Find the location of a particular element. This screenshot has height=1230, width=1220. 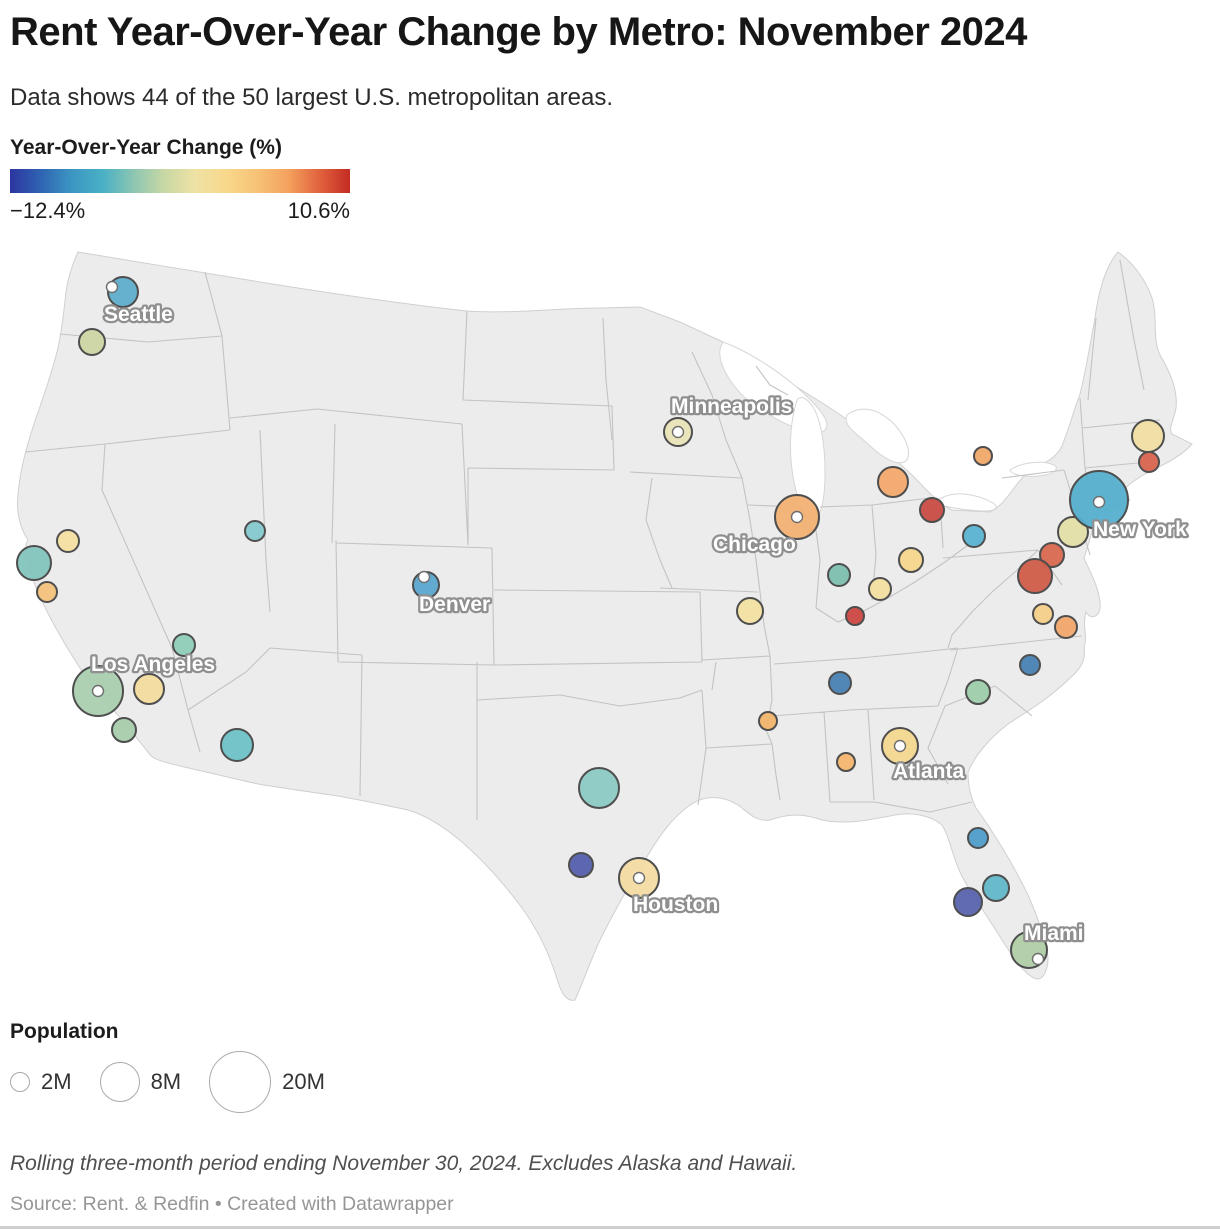

population-size-item: 20M is located at coordinates (267, 1082).